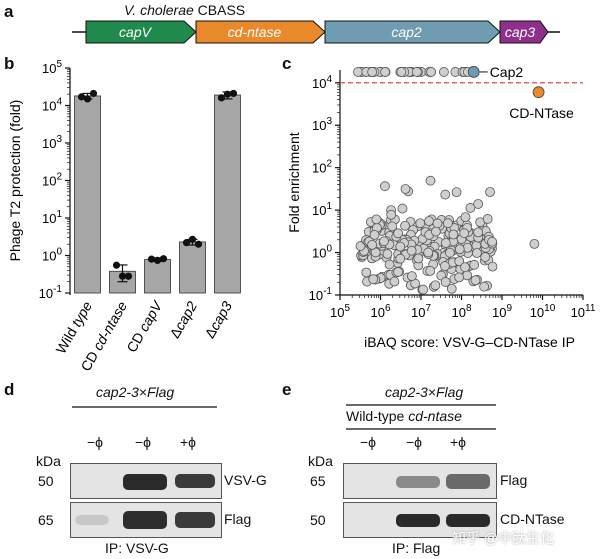 This screenshot has width=600, height=559. I want to click on x-tick-label: 10¹⁰, so click(543, 311).